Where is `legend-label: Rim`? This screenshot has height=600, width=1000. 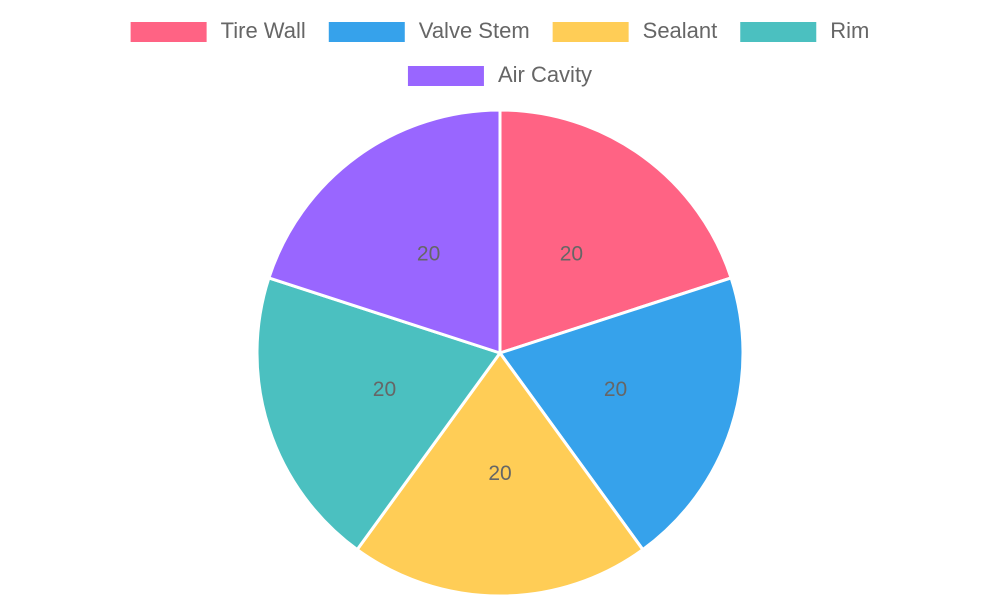 legend-label: Rim is located at coordinates (849, 30).